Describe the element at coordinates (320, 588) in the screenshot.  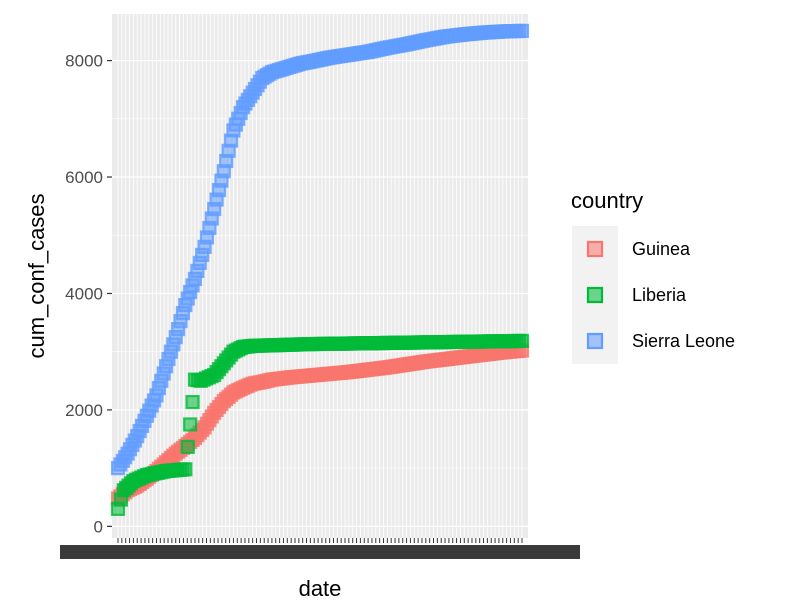
I see `x-axis-title: date` at that location.